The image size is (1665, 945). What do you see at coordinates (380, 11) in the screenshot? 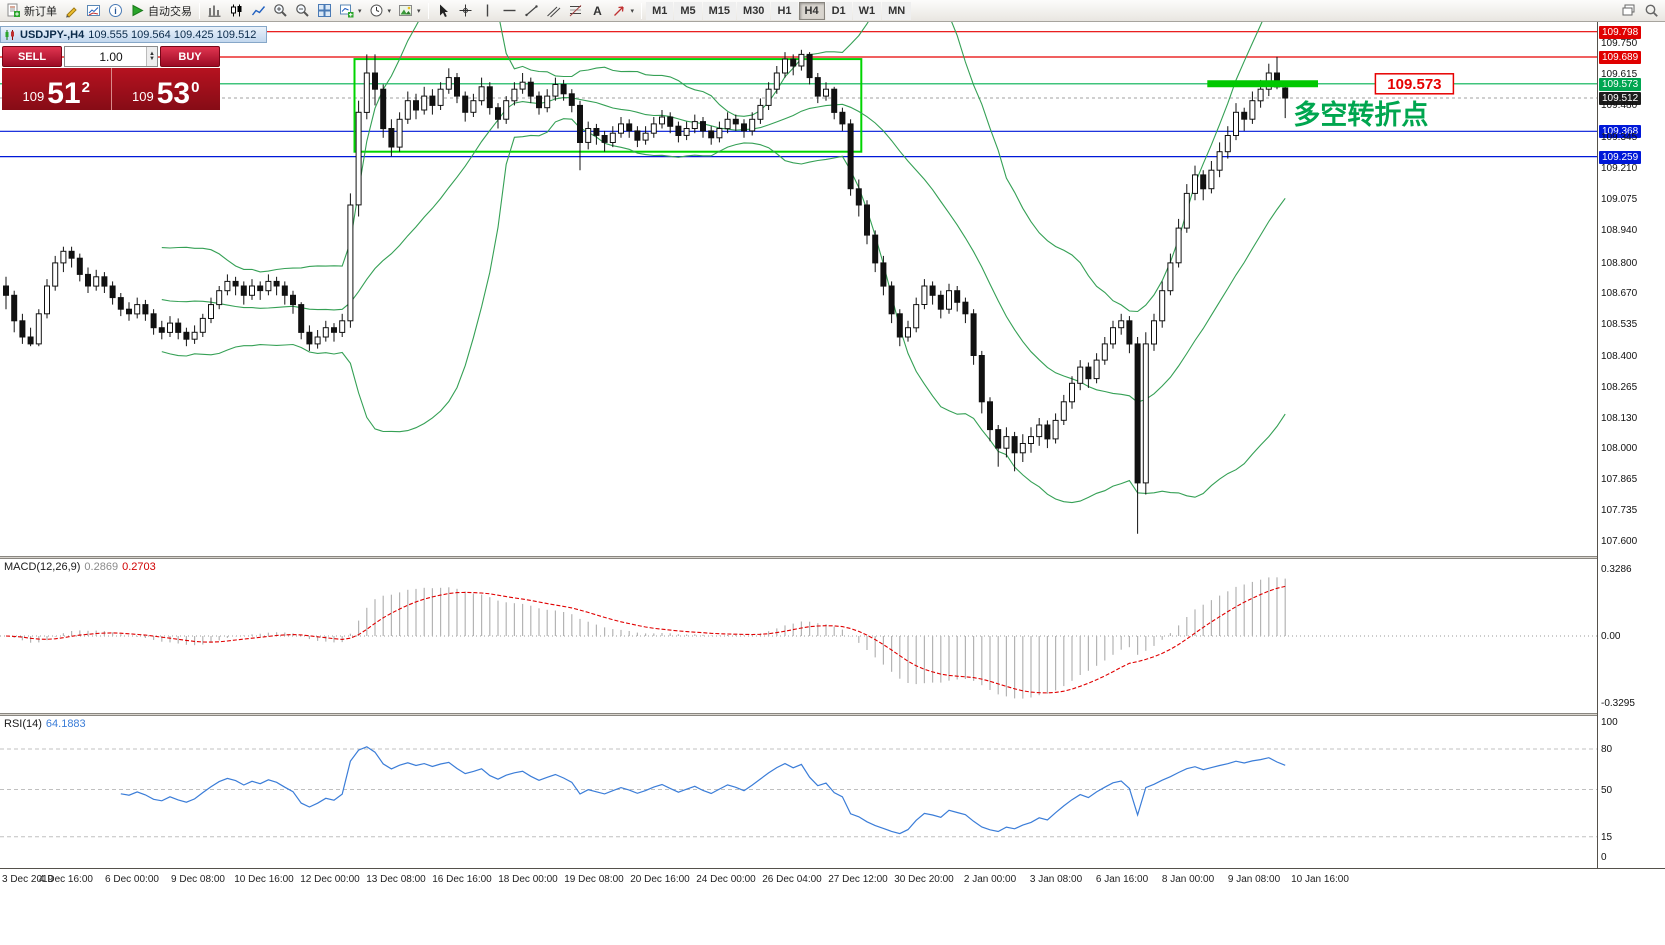
I see `timeframes-button: ▾` at bounding box center [380, 11].